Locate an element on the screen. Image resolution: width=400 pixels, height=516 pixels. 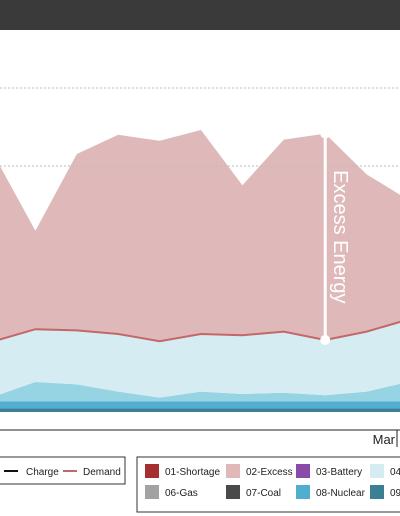
demand-line is located at coordinates (200, 331).